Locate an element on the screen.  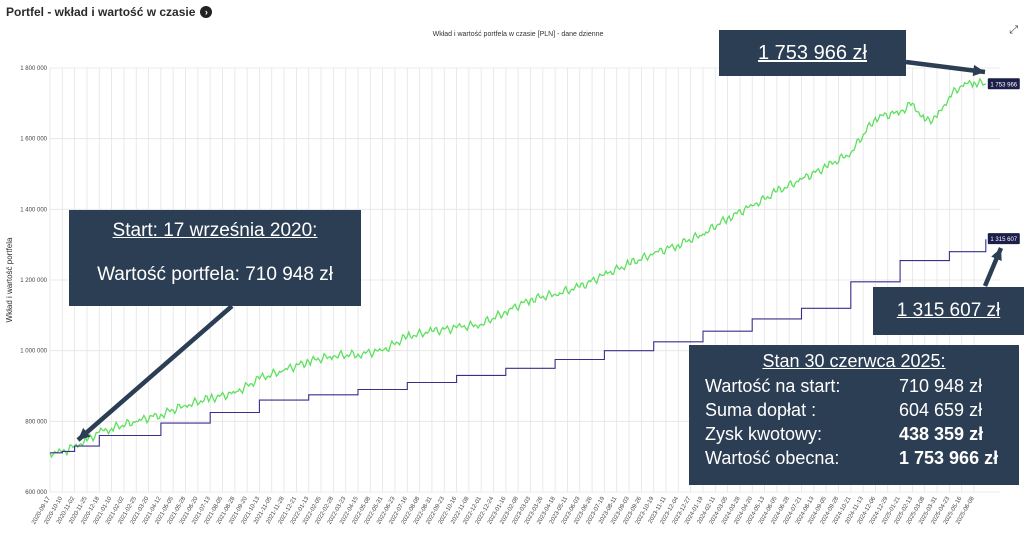
arrow-current-value-head is located at coordinates (978, 70).